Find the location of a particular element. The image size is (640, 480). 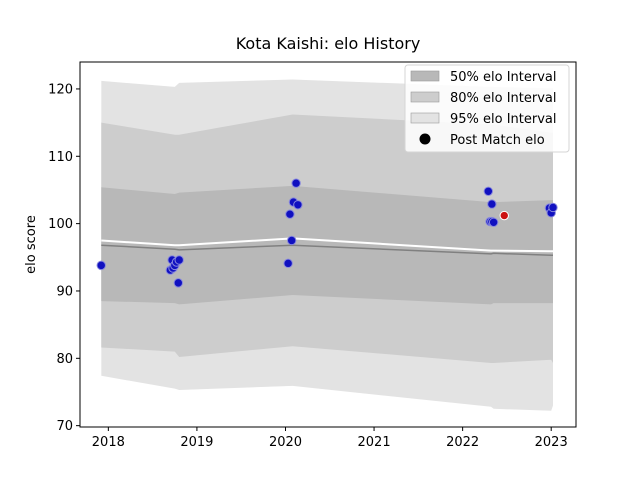

y-tick-label: 120 is located at coordinates (60, 89).